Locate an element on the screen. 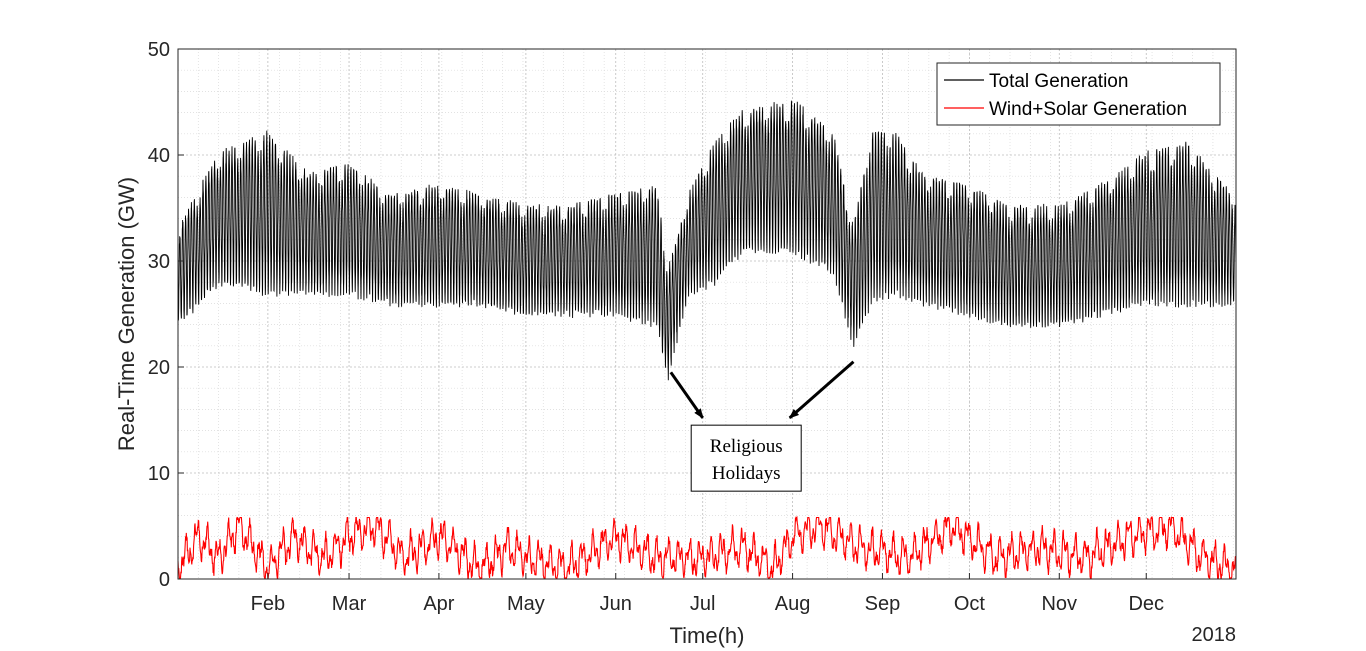  annotation-arrow-right is located at coordinates (821, 390).